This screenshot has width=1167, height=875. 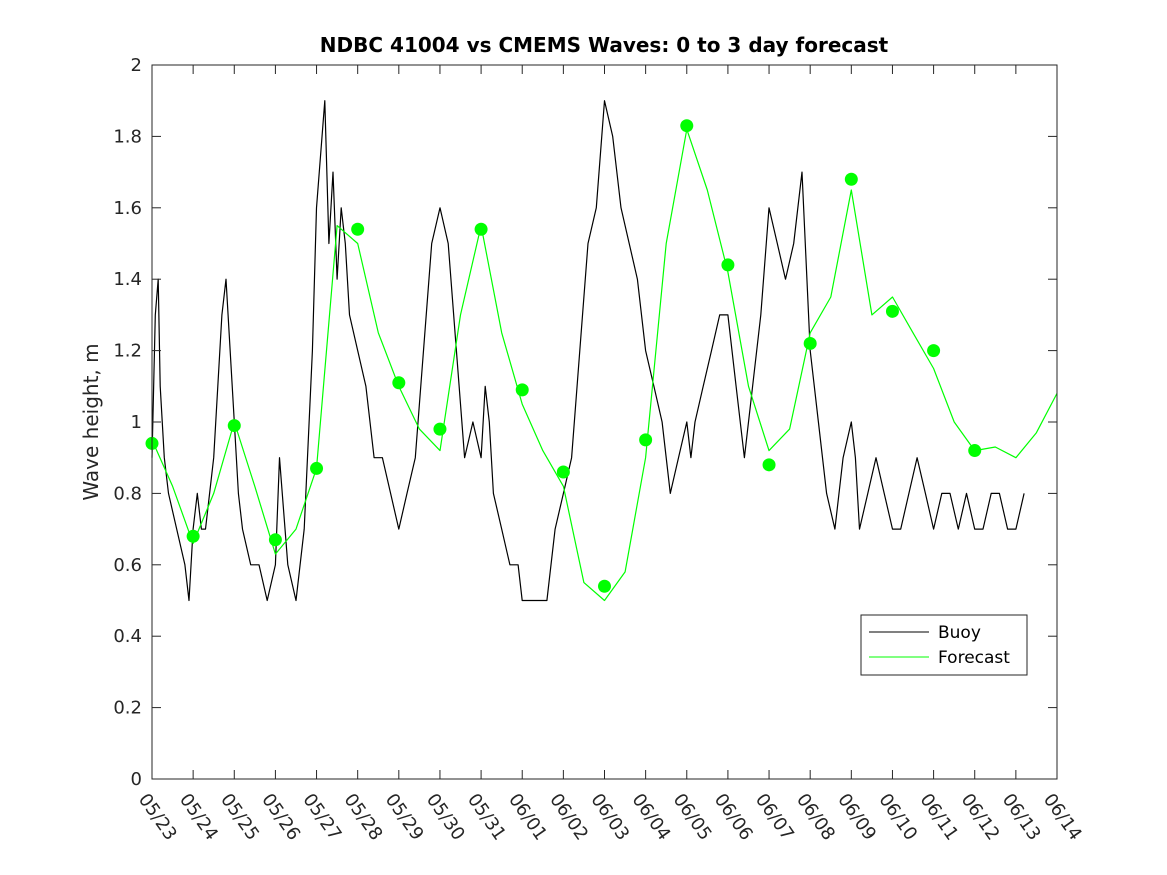 What do you see at coordinates (959, 633) in the screenshot?
I see `legend-buoy-label: Buoy` at bounding box center [959, 633].